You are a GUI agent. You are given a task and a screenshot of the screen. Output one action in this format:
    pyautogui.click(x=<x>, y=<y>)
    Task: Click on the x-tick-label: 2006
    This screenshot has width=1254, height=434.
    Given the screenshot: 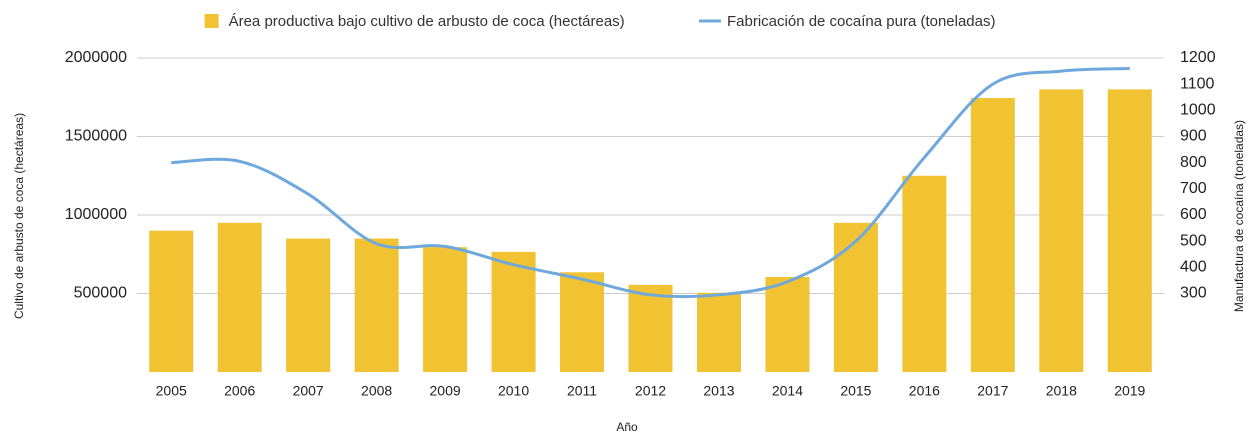 What is the action you would take?
    pyautogui.click(x=239, y=391)
    